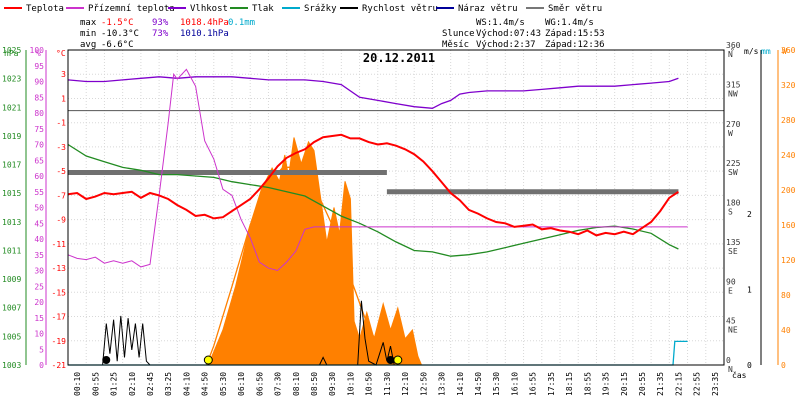 The height and width of the screenshot is (404, 800). What do you see at coordinates (39, 192) in the screenshot?
I see `axis-pct-tick: 55` at bounding box center [39, 192].